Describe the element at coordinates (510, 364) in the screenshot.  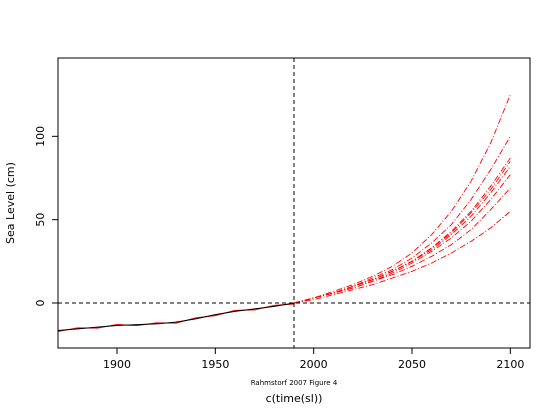
I see `x-tick-label: 2100` at that location.